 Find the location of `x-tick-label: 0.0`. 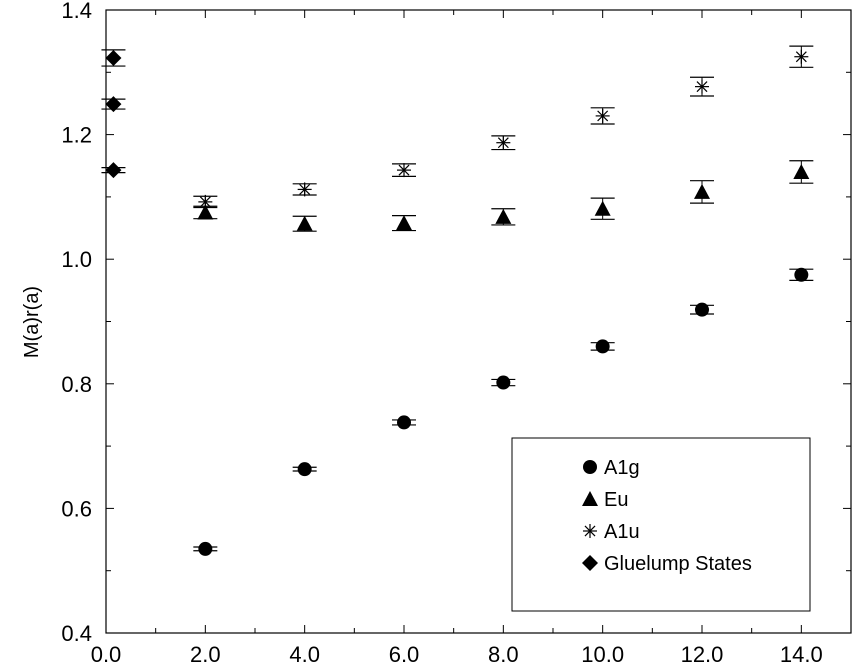

x-tick-label: 0.0 is located at coordinates (106, 654).